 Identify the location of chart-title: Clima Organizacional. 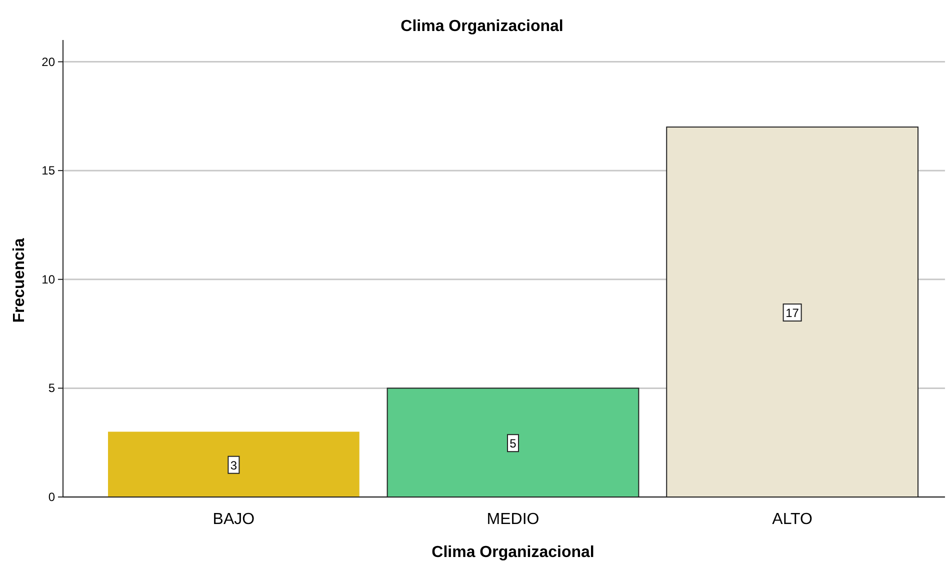
(482, 26).